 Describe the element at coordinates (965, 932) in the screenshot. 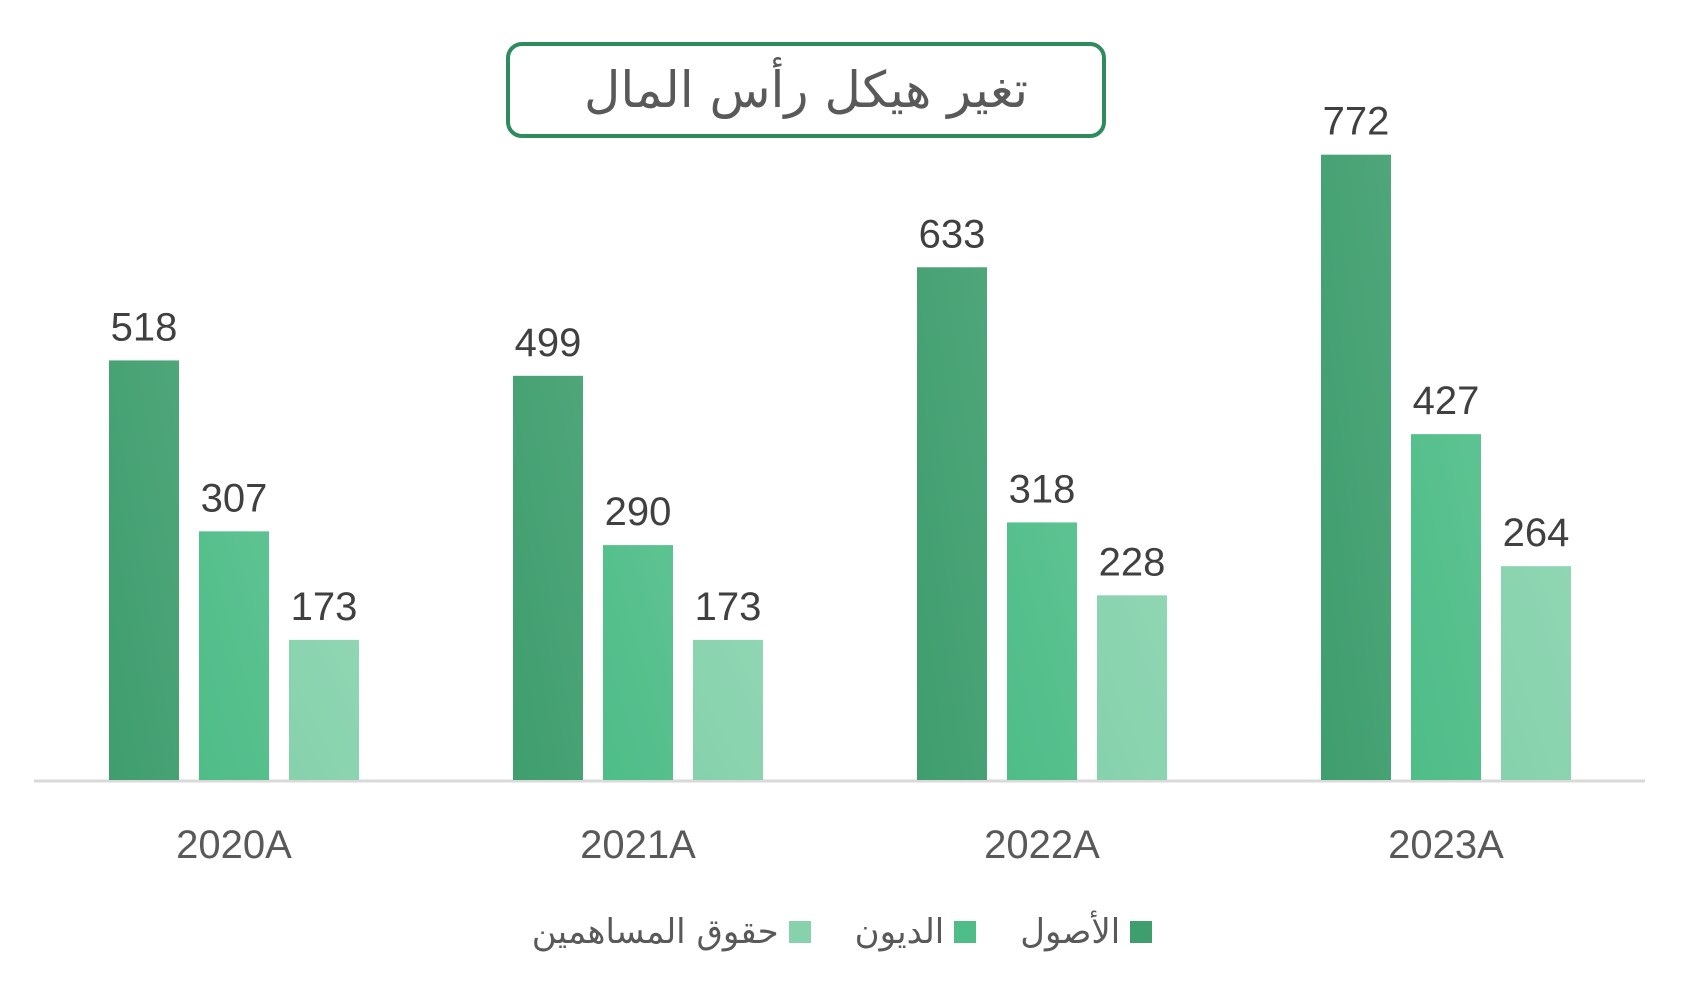

I see `legend-swatch-debts` at that location.